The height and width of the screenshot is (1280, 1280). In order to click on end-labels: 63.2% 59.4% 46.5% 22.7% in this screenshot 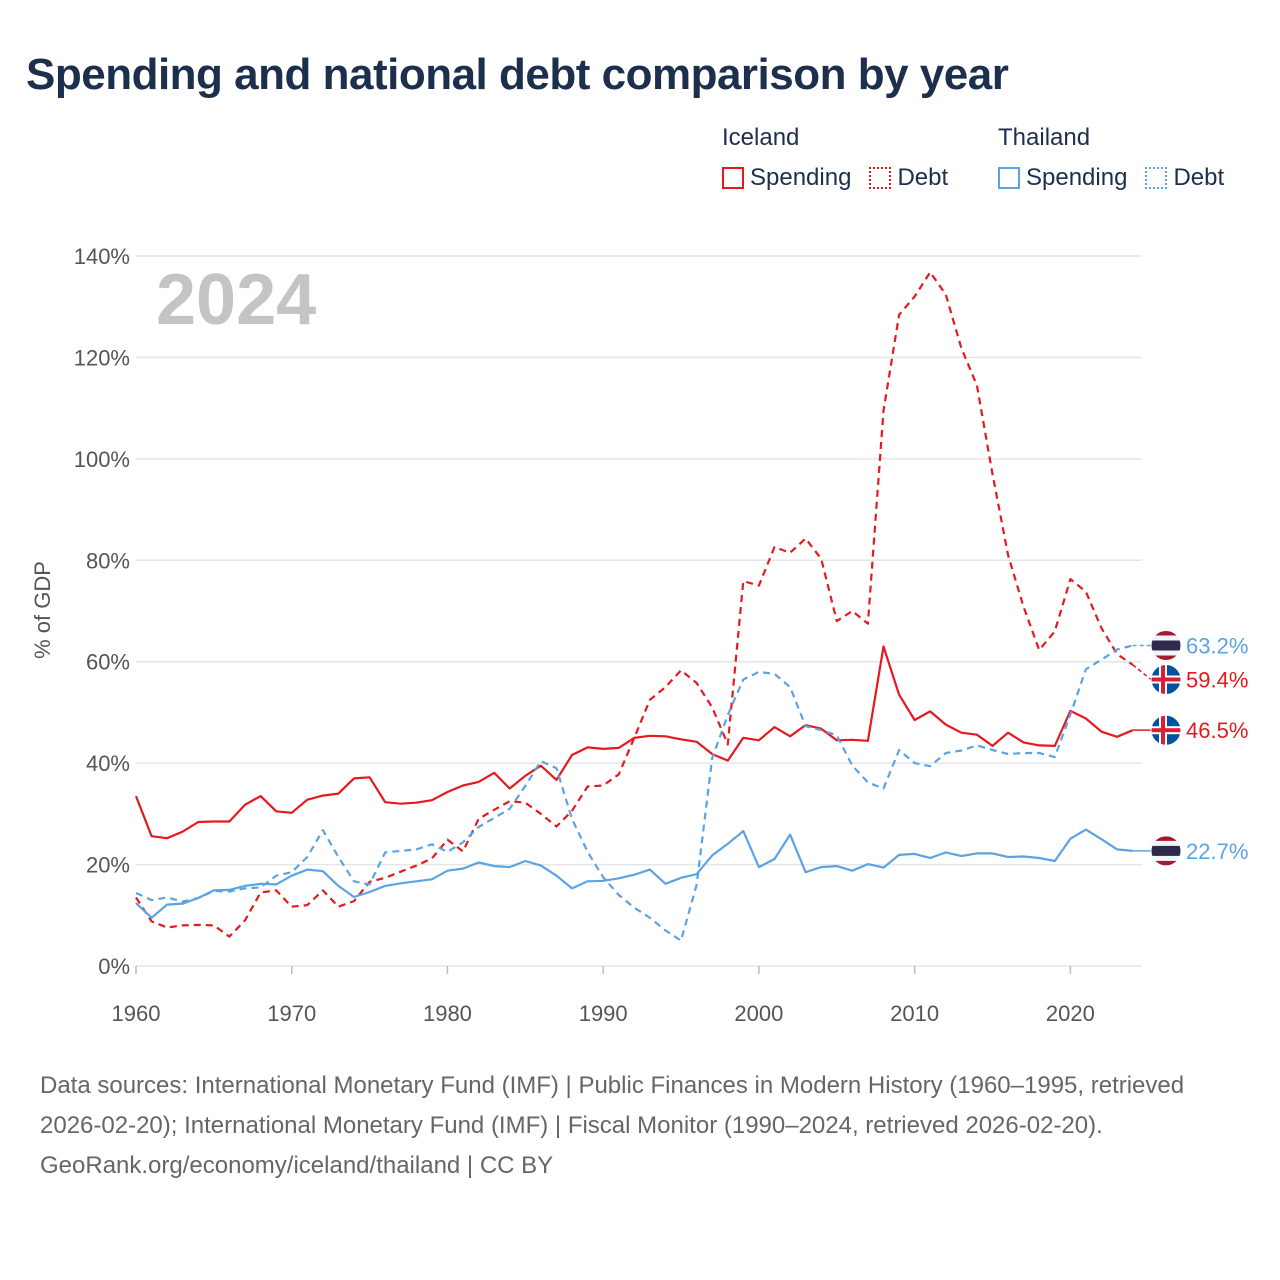, I will do `click(1190, 748)`.